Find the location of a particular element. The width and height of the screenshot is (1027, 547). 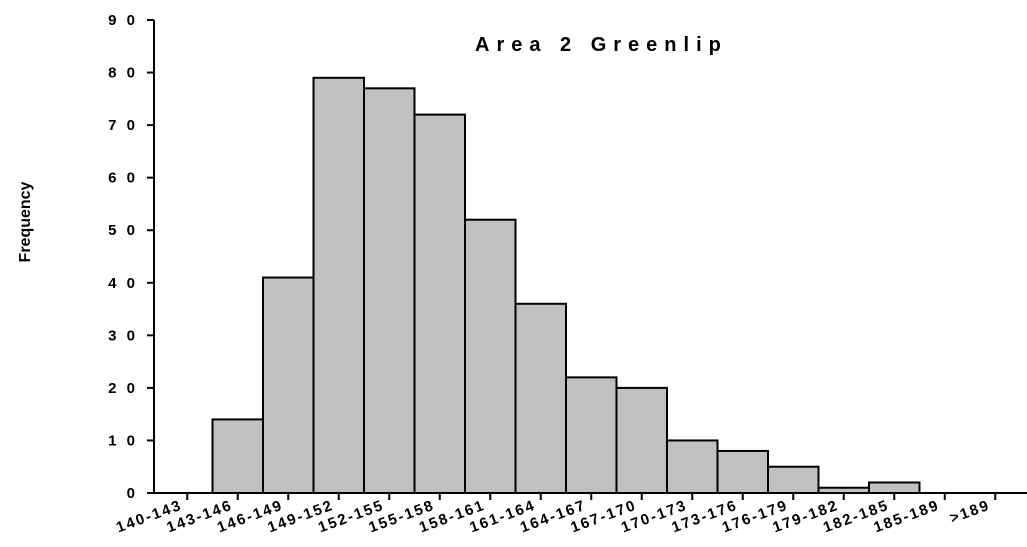

y-tick-label: 1 0 is located at coordinates (123, 440).